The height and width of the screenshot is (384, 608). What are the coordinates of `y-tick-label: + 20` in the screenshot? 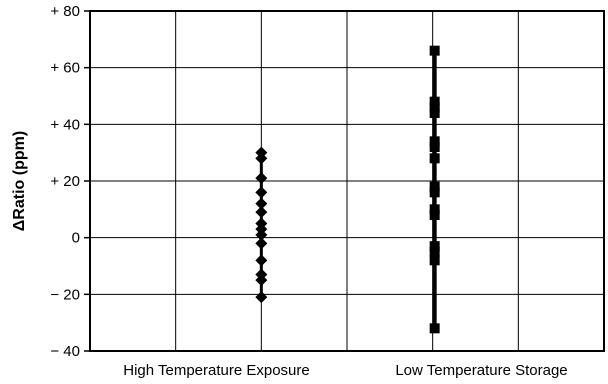 It's located at (65, 181).